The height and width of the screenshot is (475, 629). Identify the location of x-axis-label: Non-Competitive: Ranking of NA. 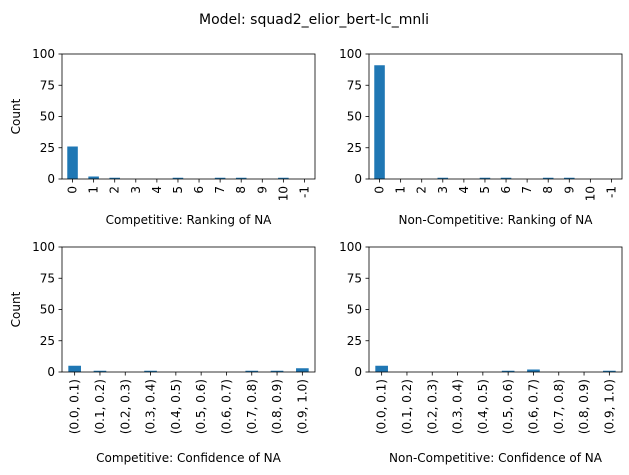
(495, 220).